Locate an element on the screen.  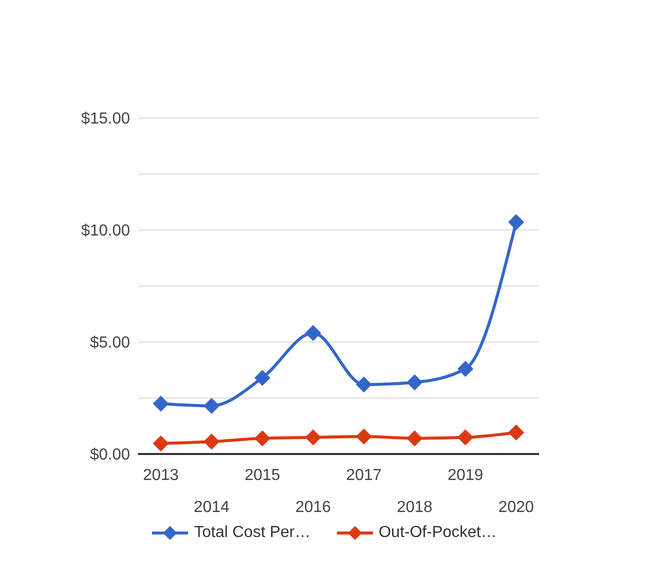
x-tick-label: 2014 is located at coordinates (212, 507).